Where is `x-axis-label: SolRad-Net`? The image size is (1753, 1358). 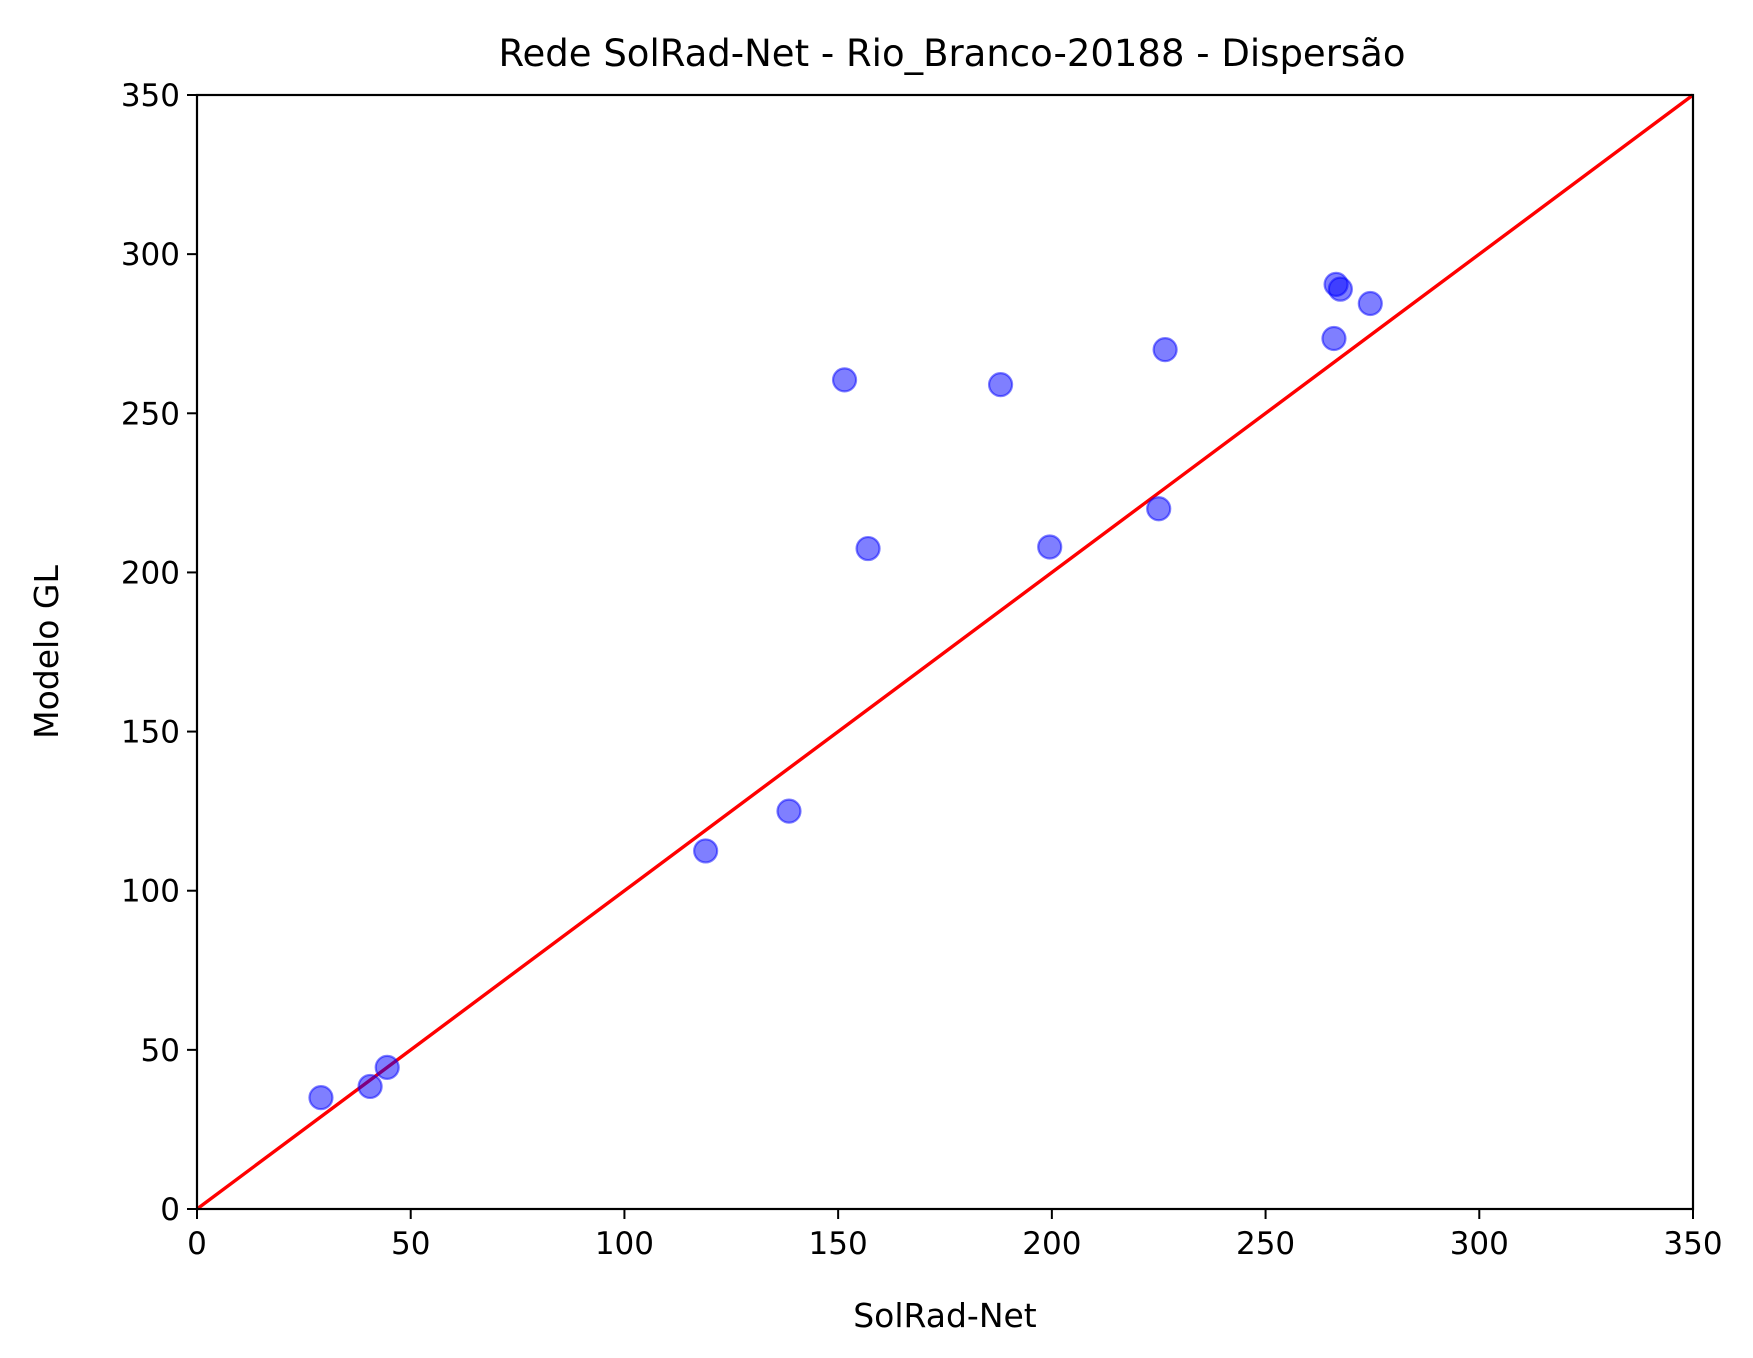
x-axis-label: SolRad-Net is located at coordinates (945, 1315).